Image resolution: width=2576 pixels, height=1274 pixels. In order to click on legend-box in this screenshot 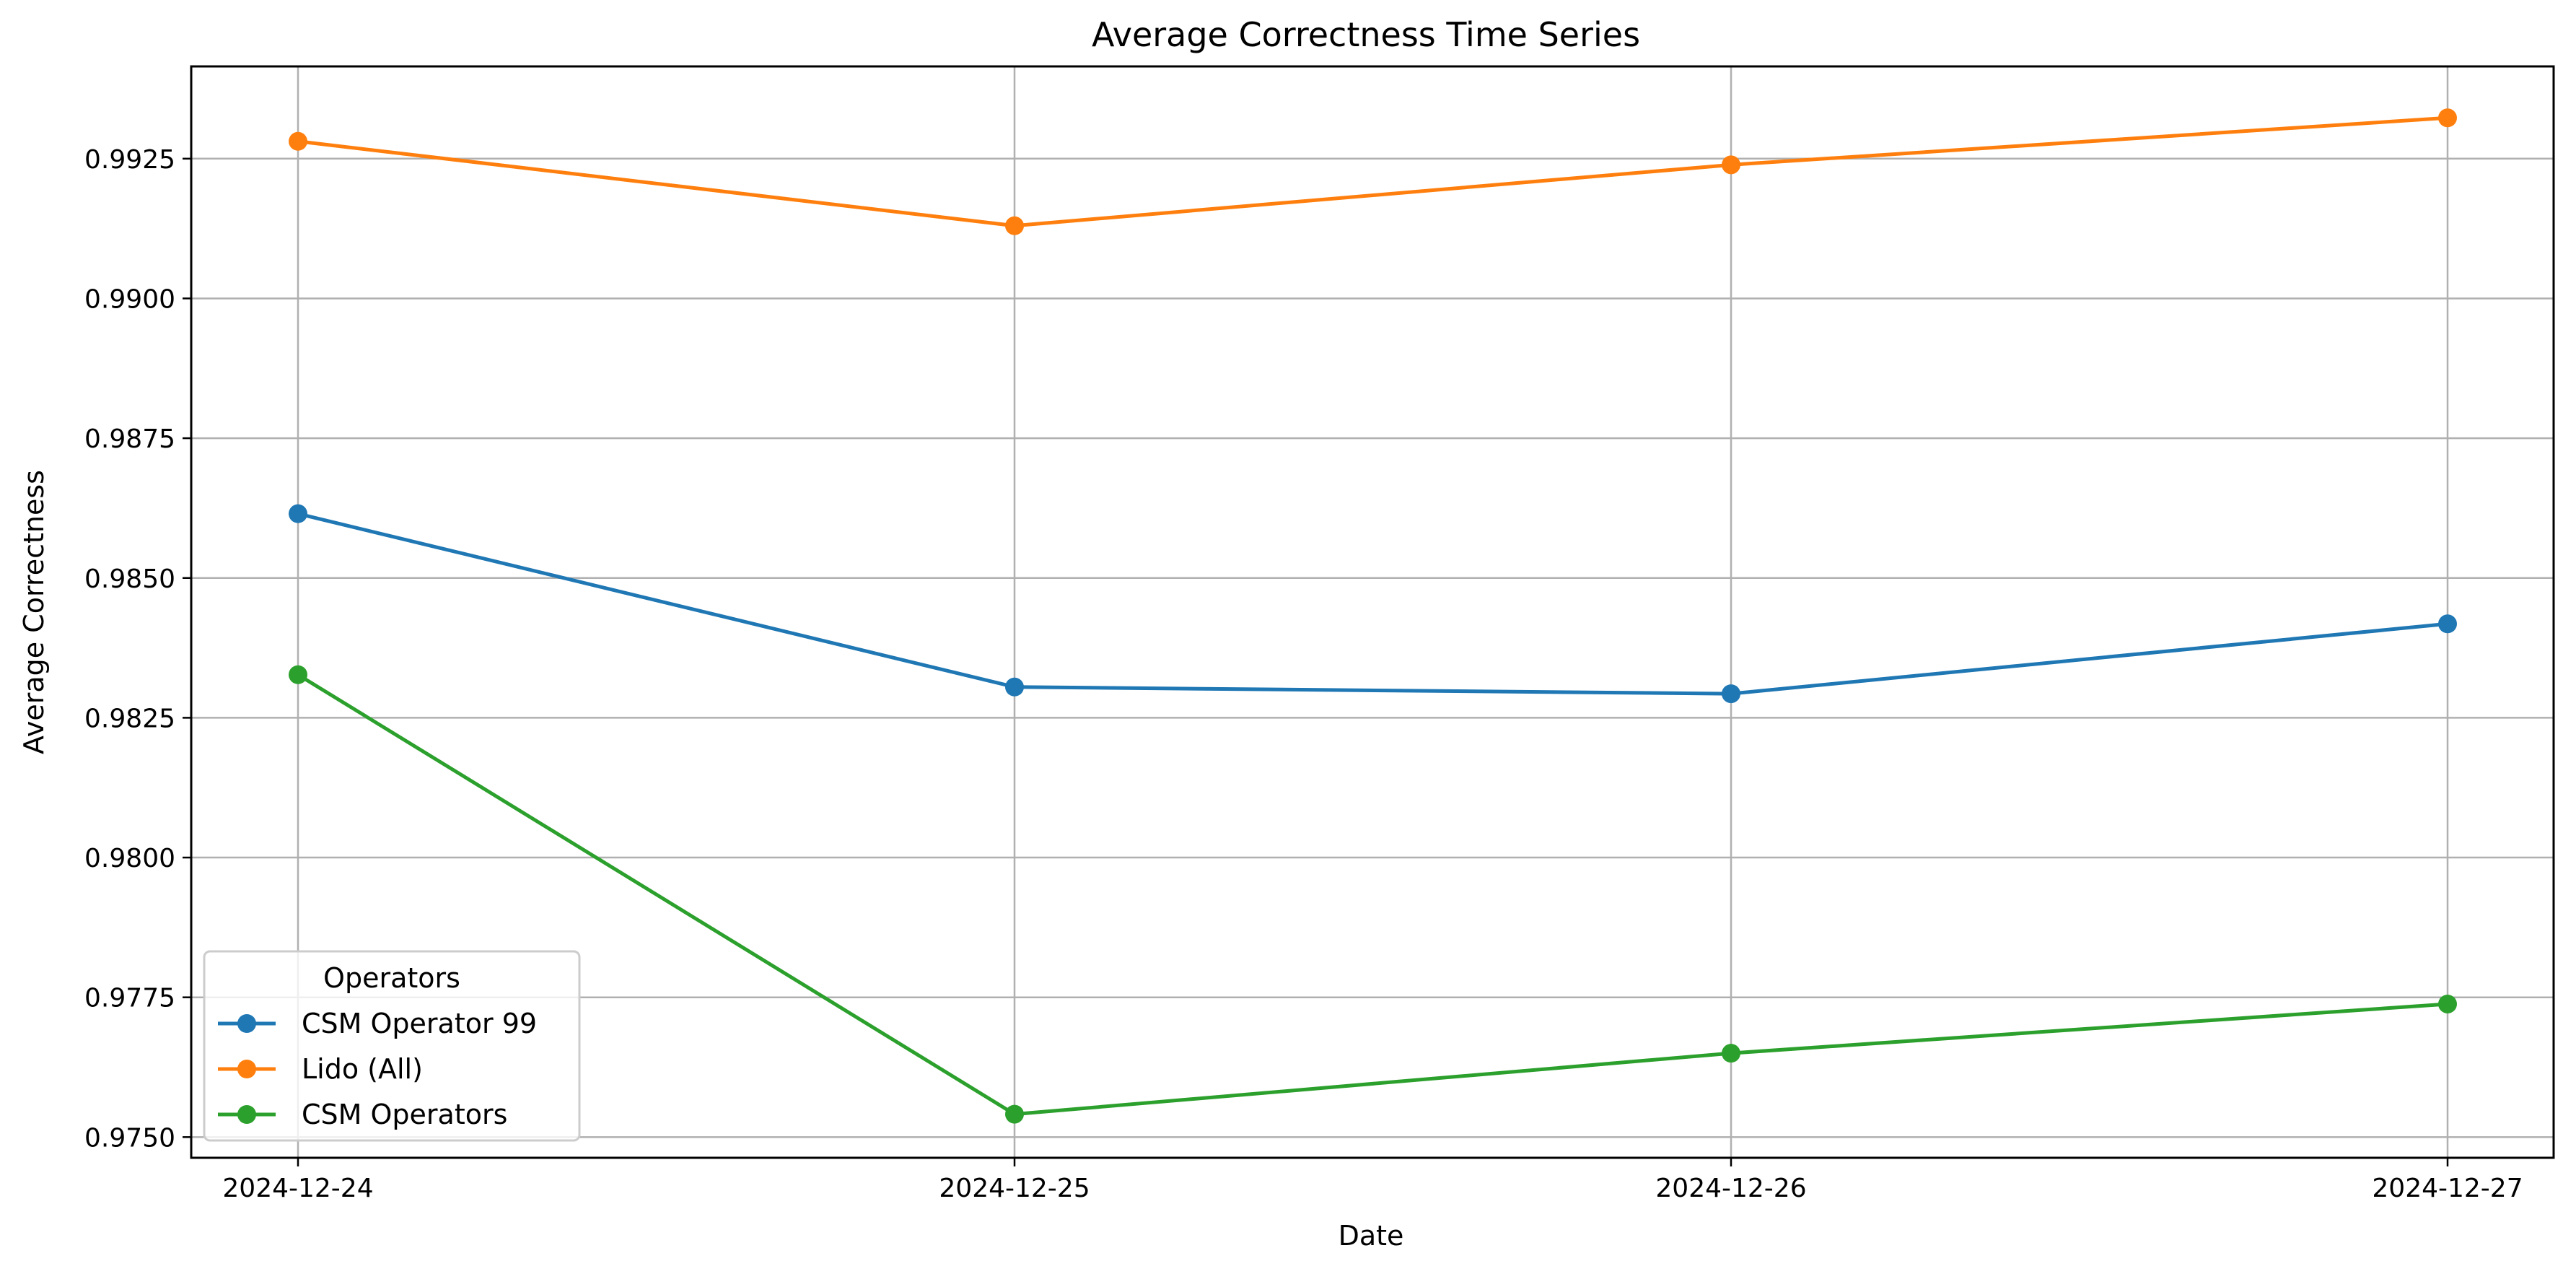, I will do `click(392, 1046)`.